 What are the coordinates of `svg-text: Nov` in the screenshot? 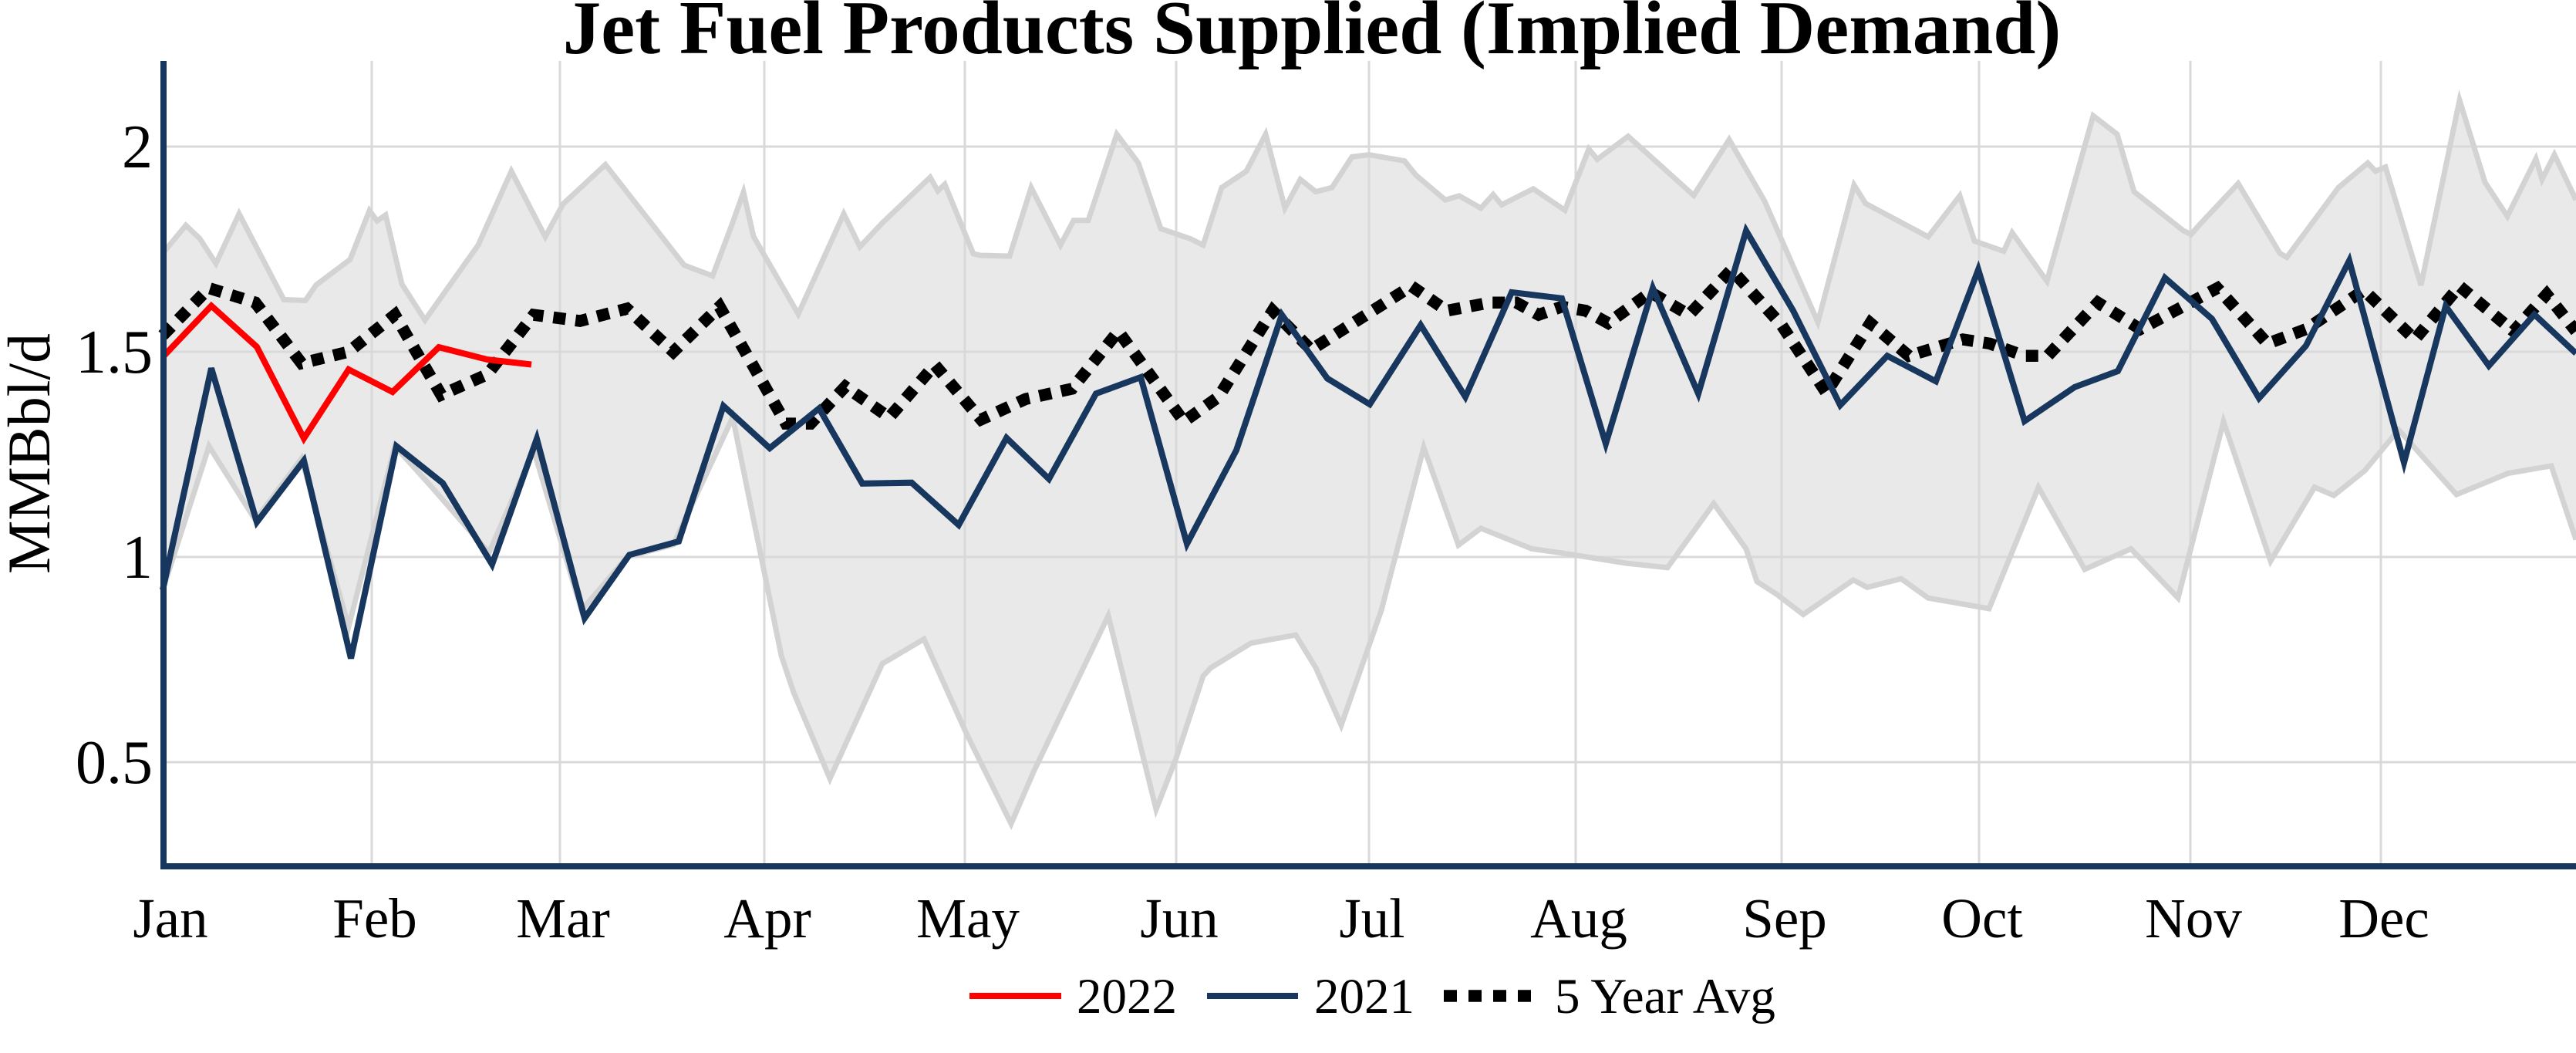 It's located at (2193, 918).